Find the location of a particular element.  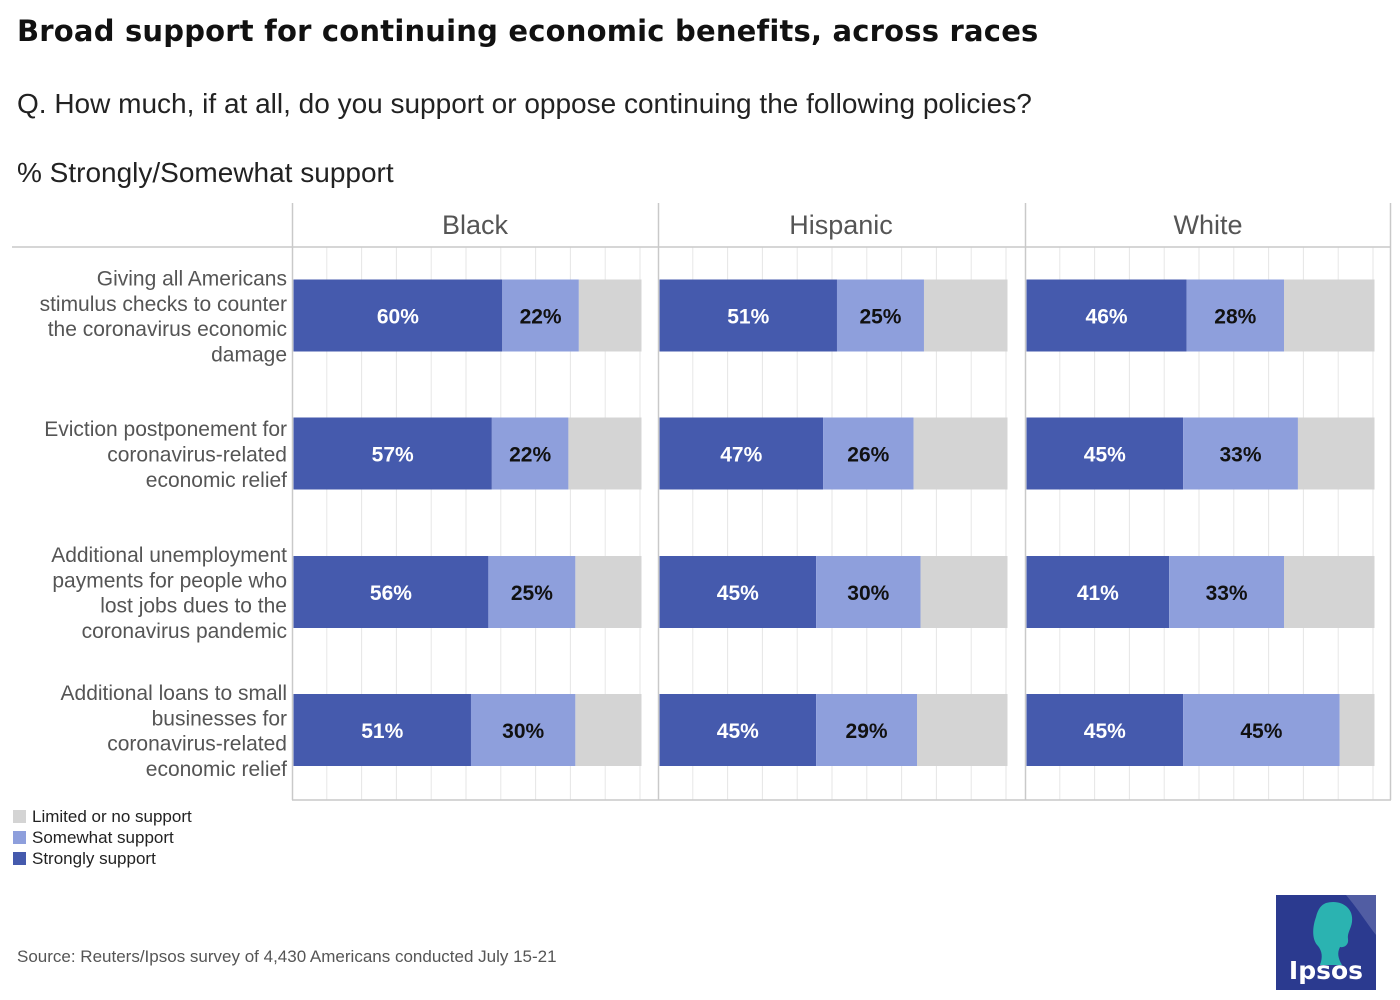

bar-strongly-0-hispanic is located at coordinates (748, 315).